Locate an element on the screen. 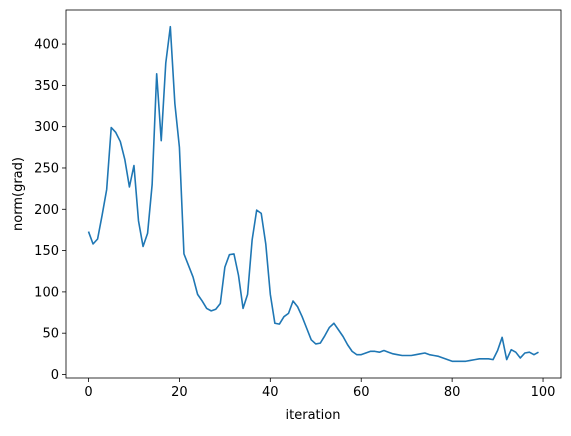 This screenshot has height=436, width=571. y-tick-label: 250 is located at coordinates (46, 168).